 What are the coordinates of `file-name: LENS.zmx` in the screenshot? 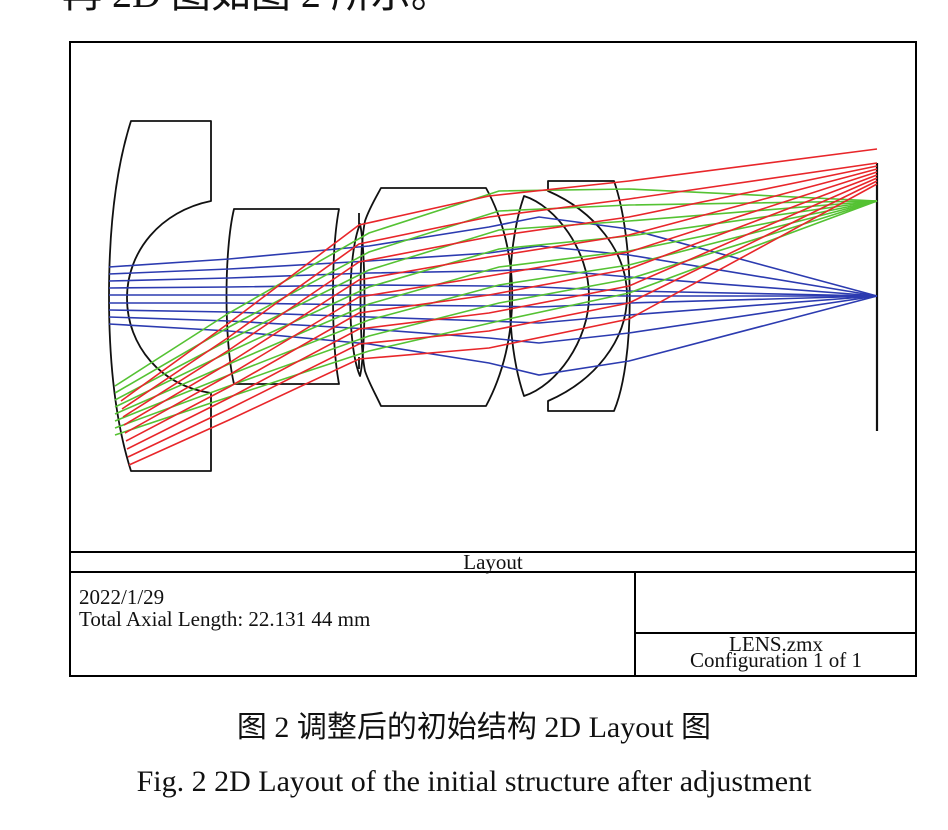 It's located at (776, 644).